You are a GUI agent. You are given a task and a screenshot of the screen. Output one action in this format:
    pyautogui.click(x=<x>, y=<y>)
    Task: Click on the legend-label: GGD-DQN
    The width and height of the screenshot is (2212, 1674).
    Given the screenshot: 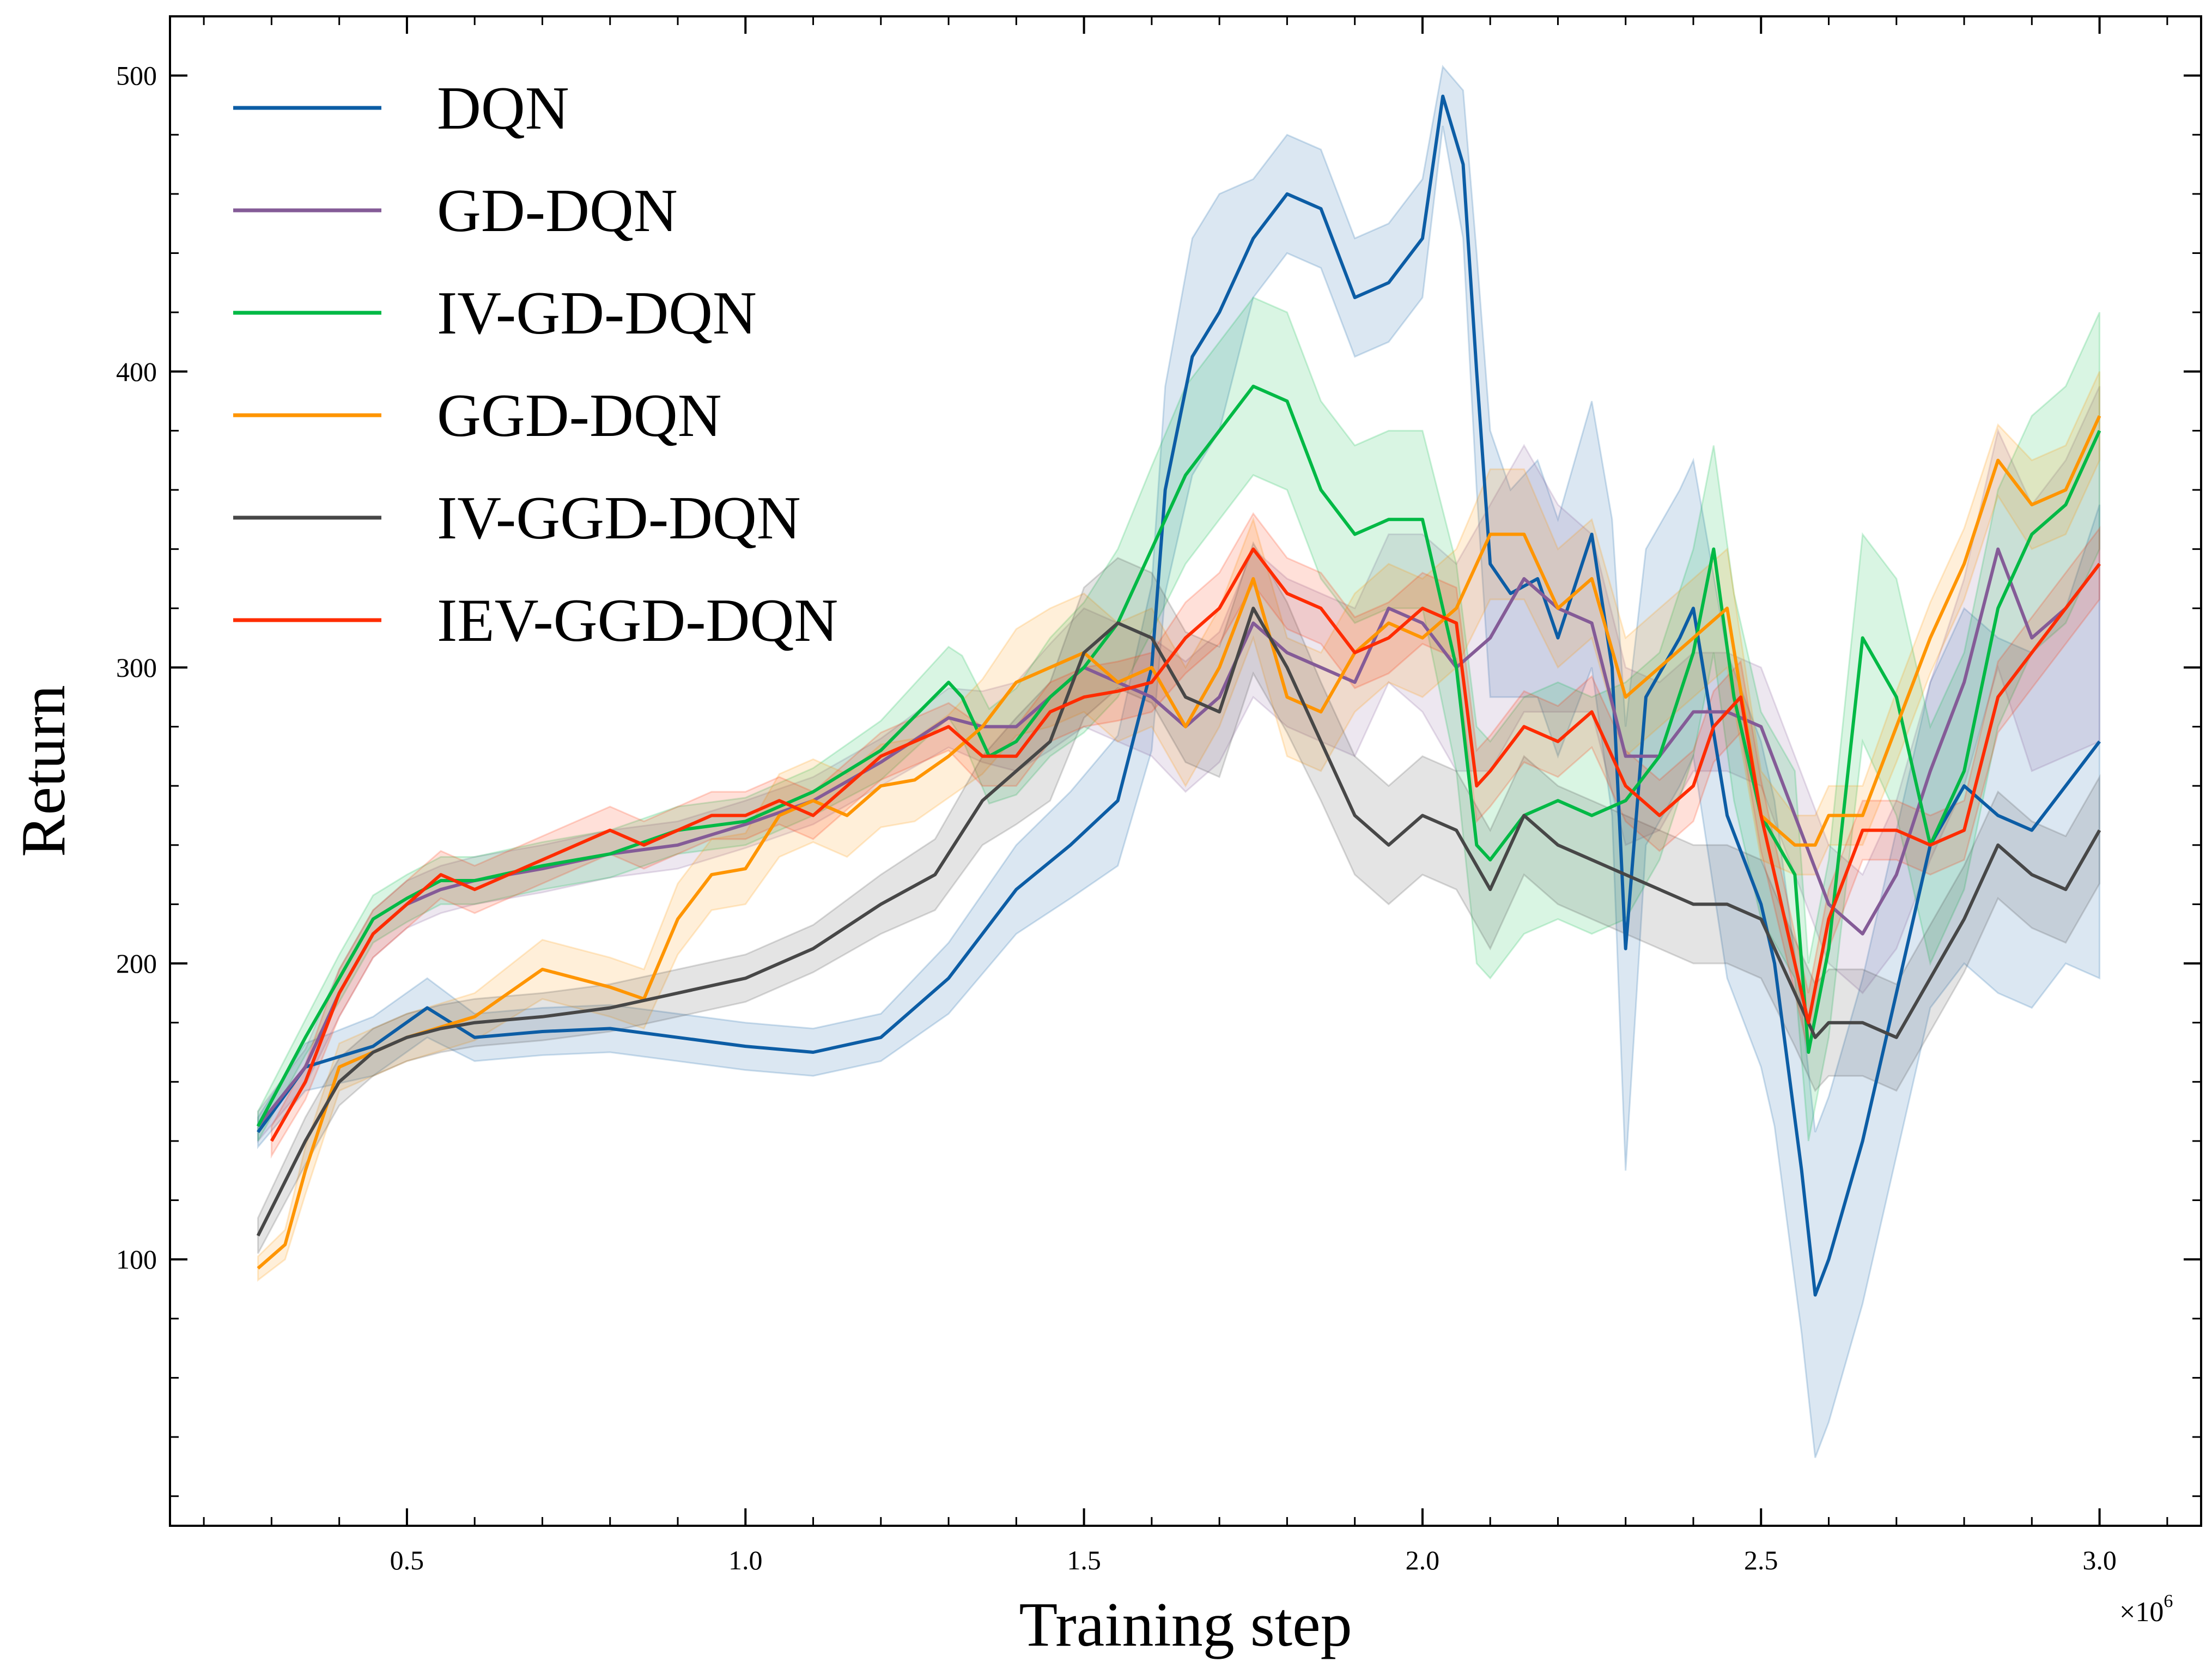 What is the action you would take?
    pyautogui.click(x=579, y=416)
    